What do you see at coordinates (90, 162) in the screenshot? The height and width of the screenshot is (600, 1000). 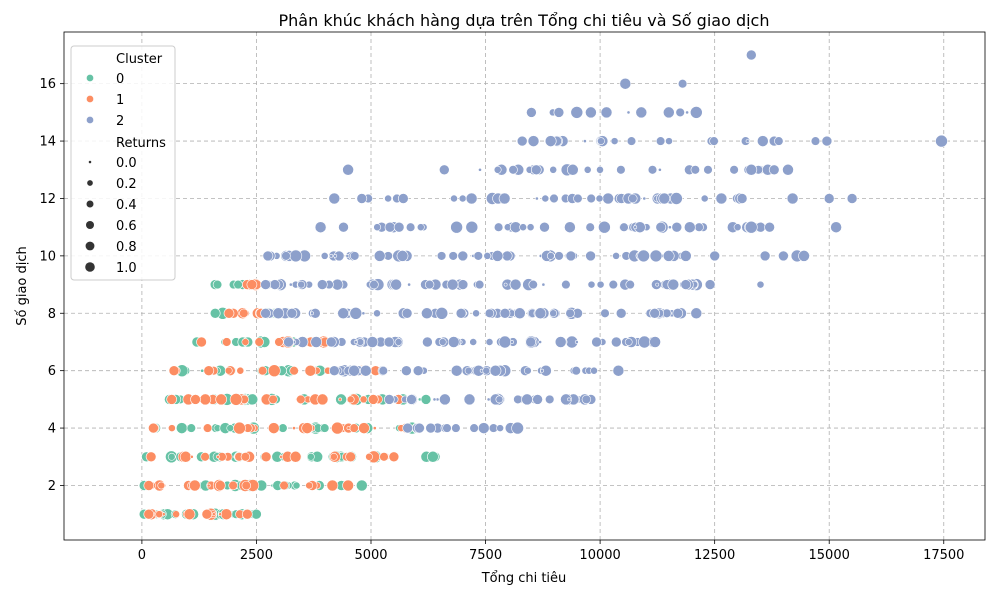 I see `legend-size-marker` at bounding box center [90, 162].